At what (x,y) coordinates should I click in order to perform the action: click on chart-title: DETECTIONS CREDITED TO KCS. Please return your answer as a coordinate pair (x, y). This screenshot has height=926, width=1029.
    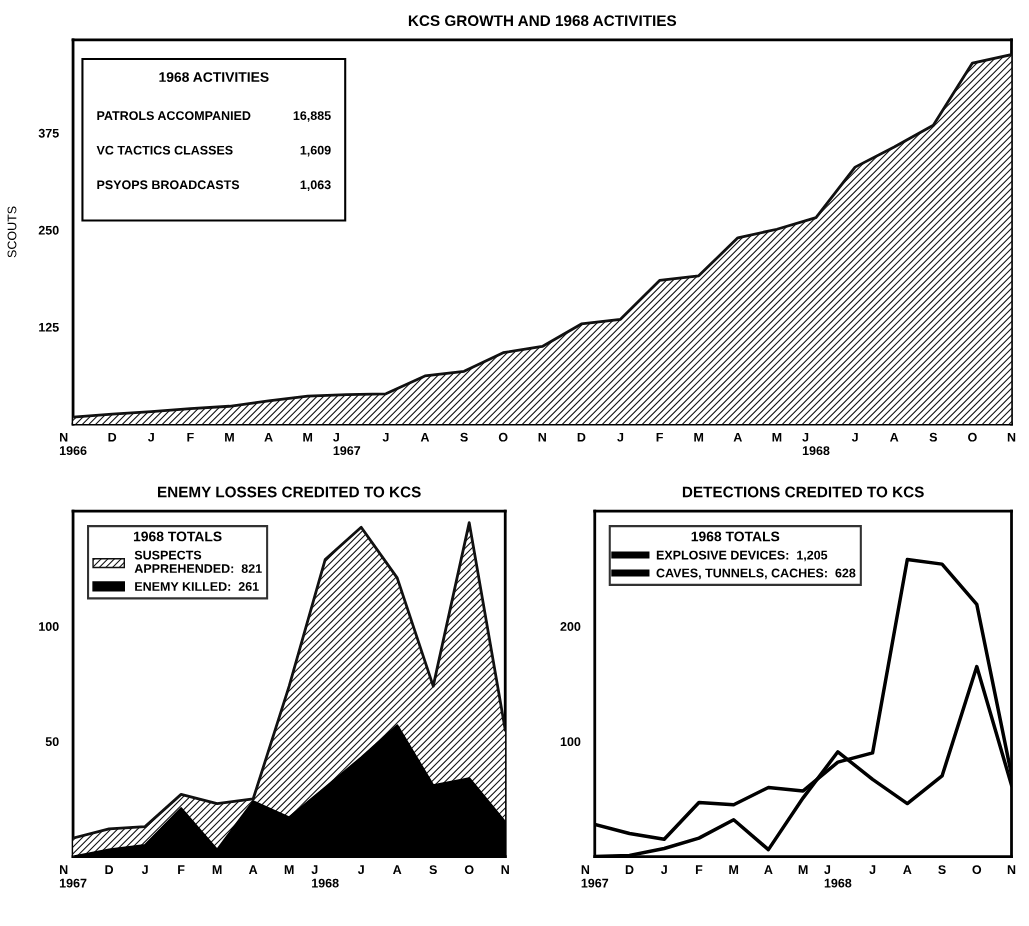
    Looking at the image, I should click on (803, 492).